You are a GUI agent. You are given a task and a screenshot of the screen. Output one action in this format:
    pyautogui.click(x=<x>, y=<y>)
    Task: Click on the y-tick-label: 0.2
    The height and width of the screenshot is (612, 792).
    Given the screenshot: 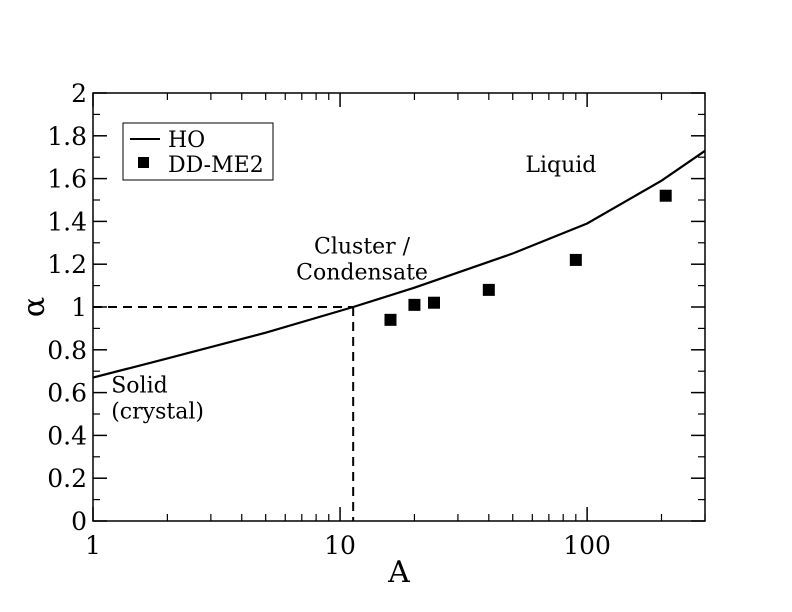 What is the action you would take?
    pyautogui.click(x=67, y=478)
    